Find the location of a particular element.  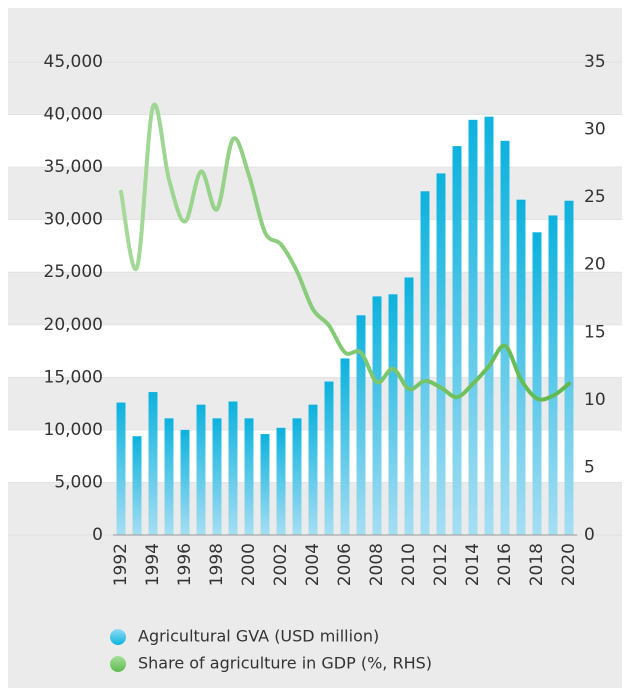

x-tick-label: 1996 is located at coordinates (185, 564).